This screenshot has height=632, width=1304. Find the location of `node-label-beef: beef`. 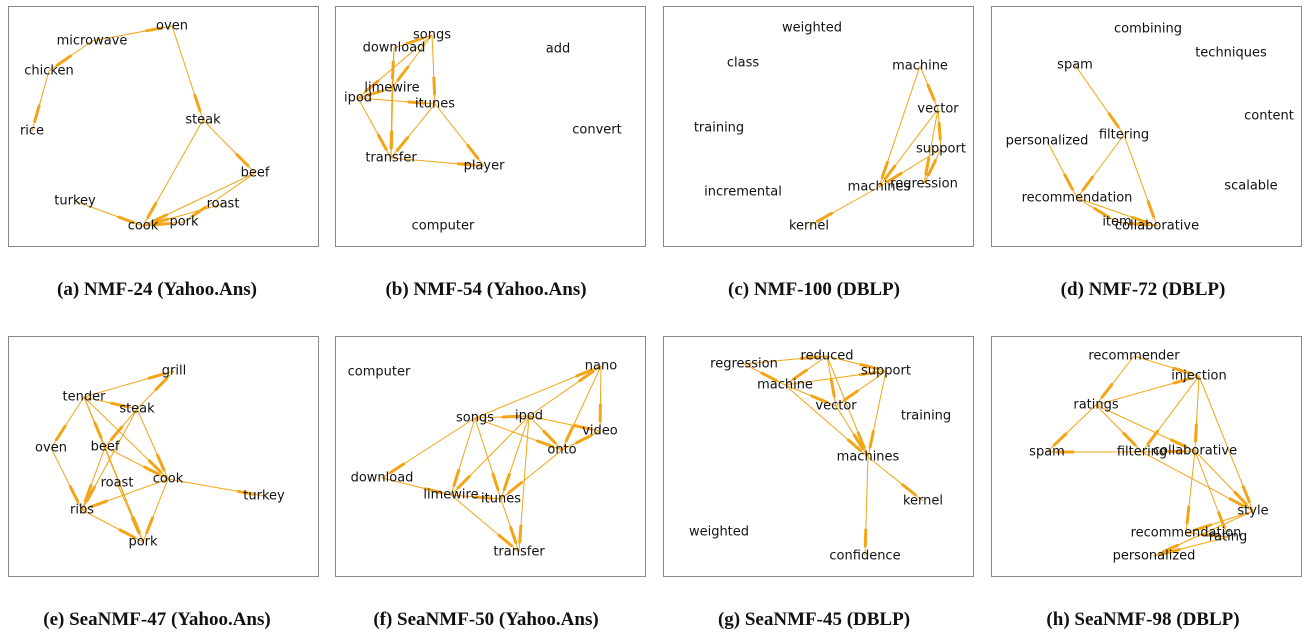

node-label-beef: beef is located at coordinates (105, 447).